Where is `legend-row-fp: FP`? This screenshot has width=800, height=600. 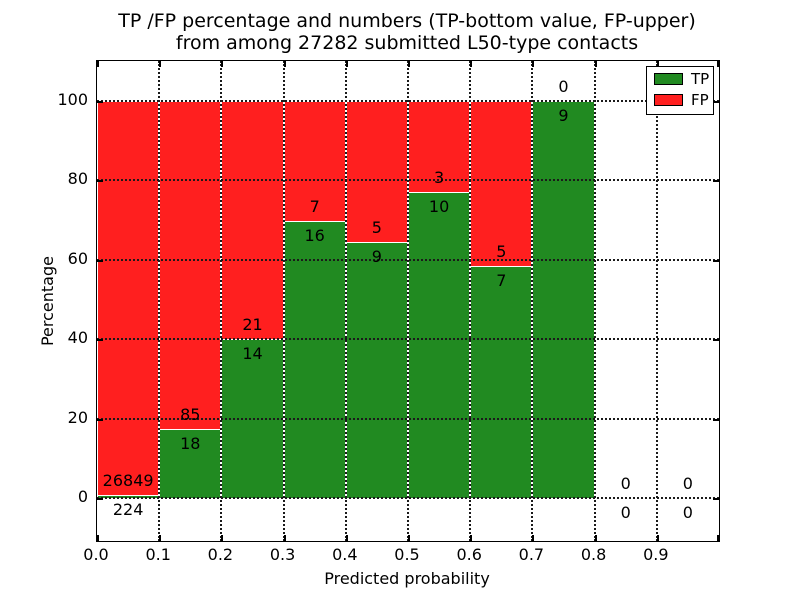 legend-row-fp: FP is located at coordinates (680, 99).